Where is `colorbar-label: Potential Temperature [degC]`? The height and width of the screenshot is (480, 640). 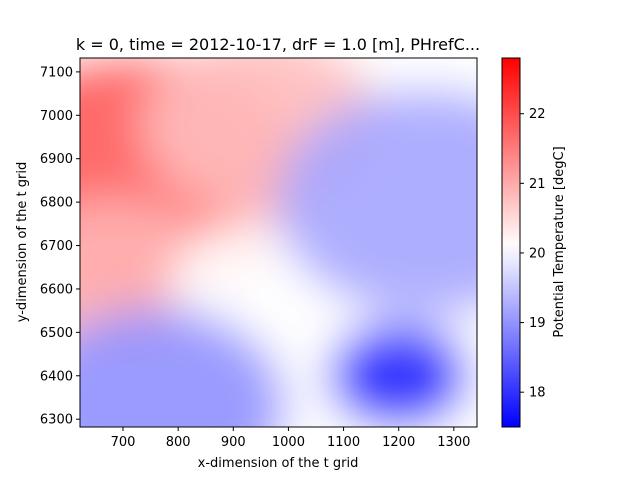 colorbar-label: Potential Temperature [degC] is located at coordinates (559, 241).